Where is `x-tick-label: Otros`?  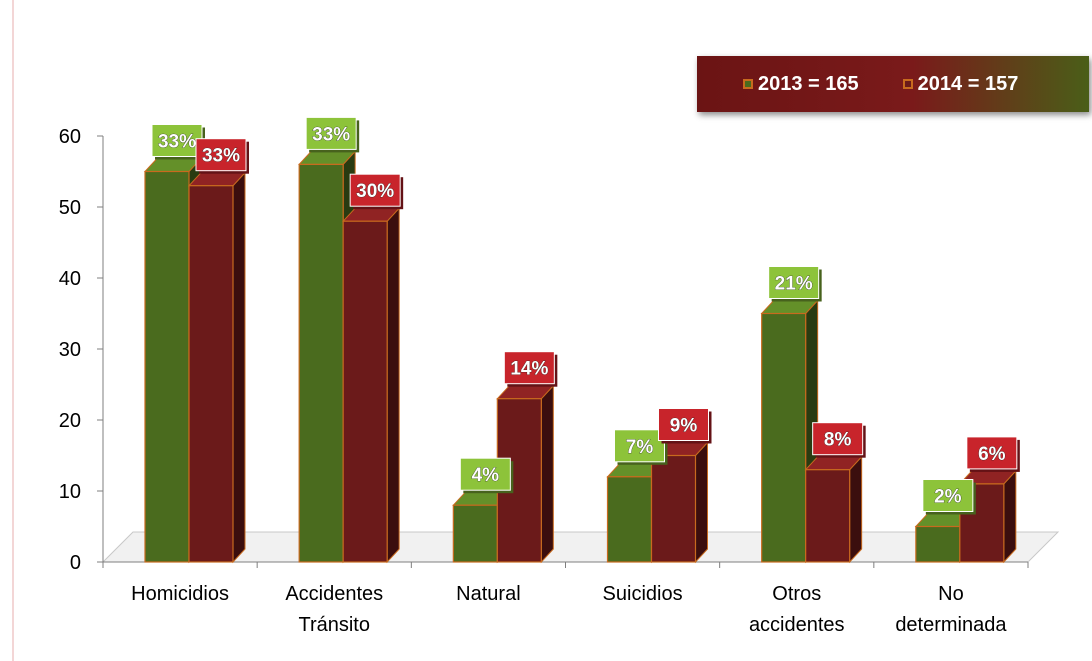
x-tick-label: Otros is located at coordinates (796, 594).